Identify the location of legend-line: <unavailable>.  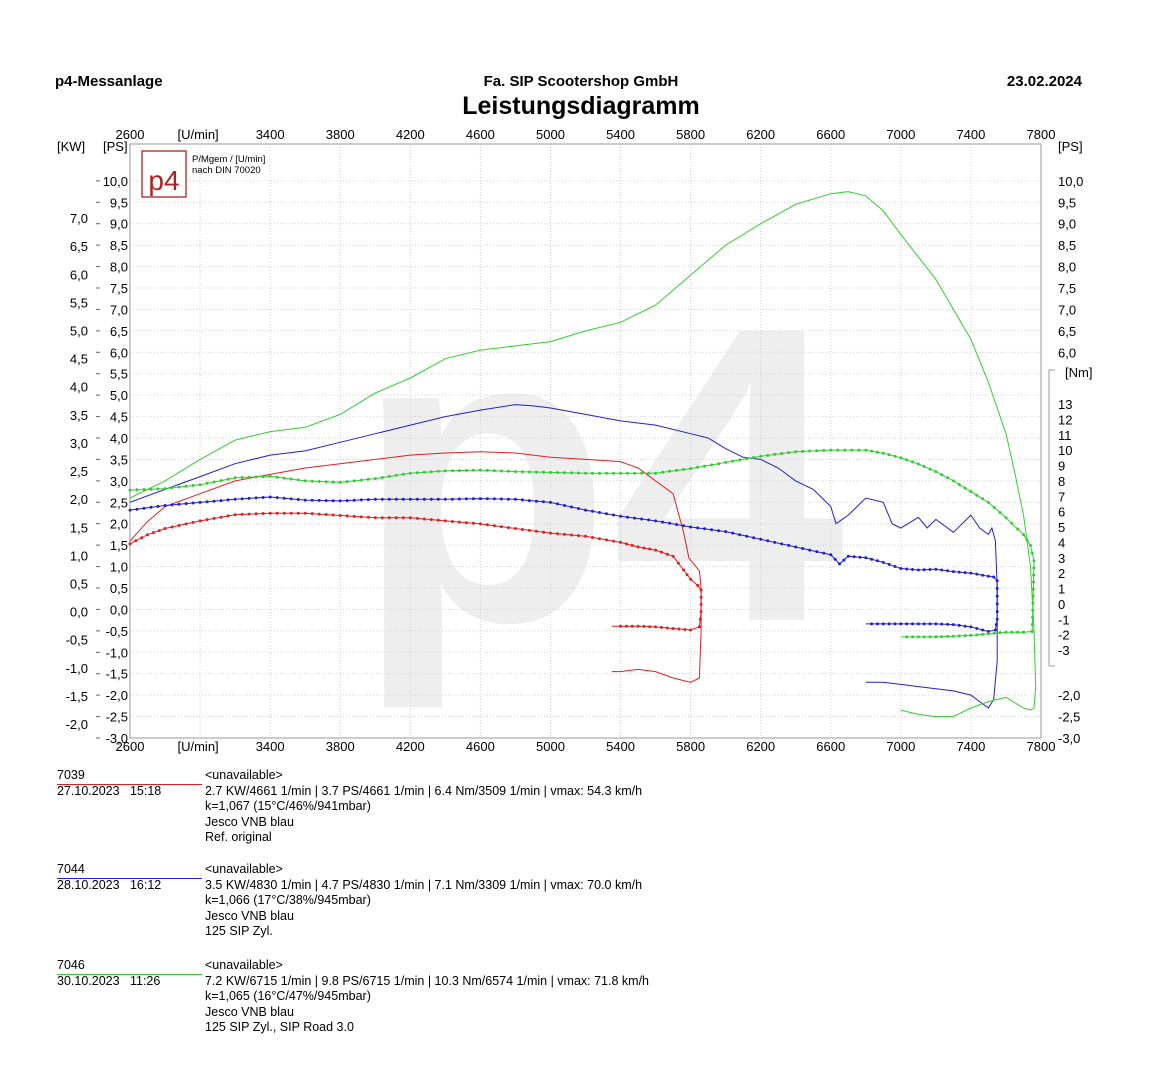
(244, 775).